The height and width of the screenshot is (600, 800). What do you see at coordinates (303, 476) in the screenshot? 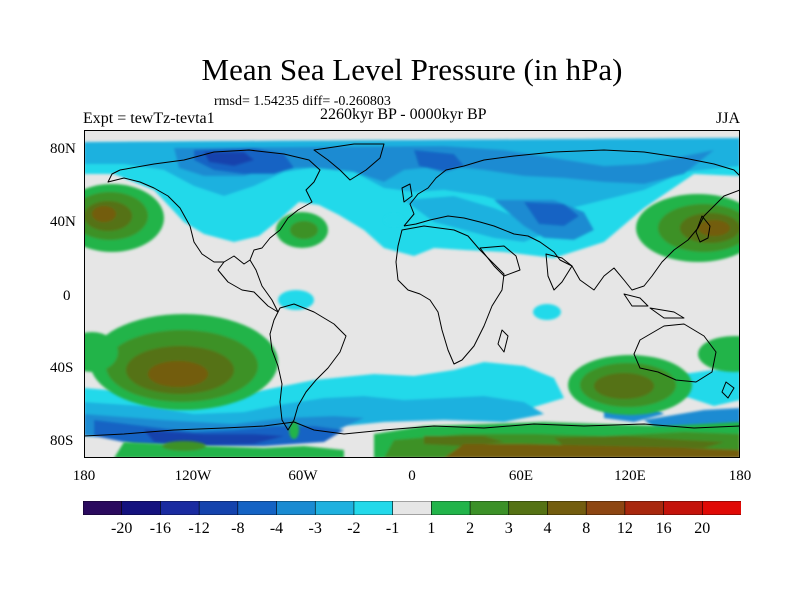
I see `lon-label-60w: 60W` at bounding box center [303, 476].